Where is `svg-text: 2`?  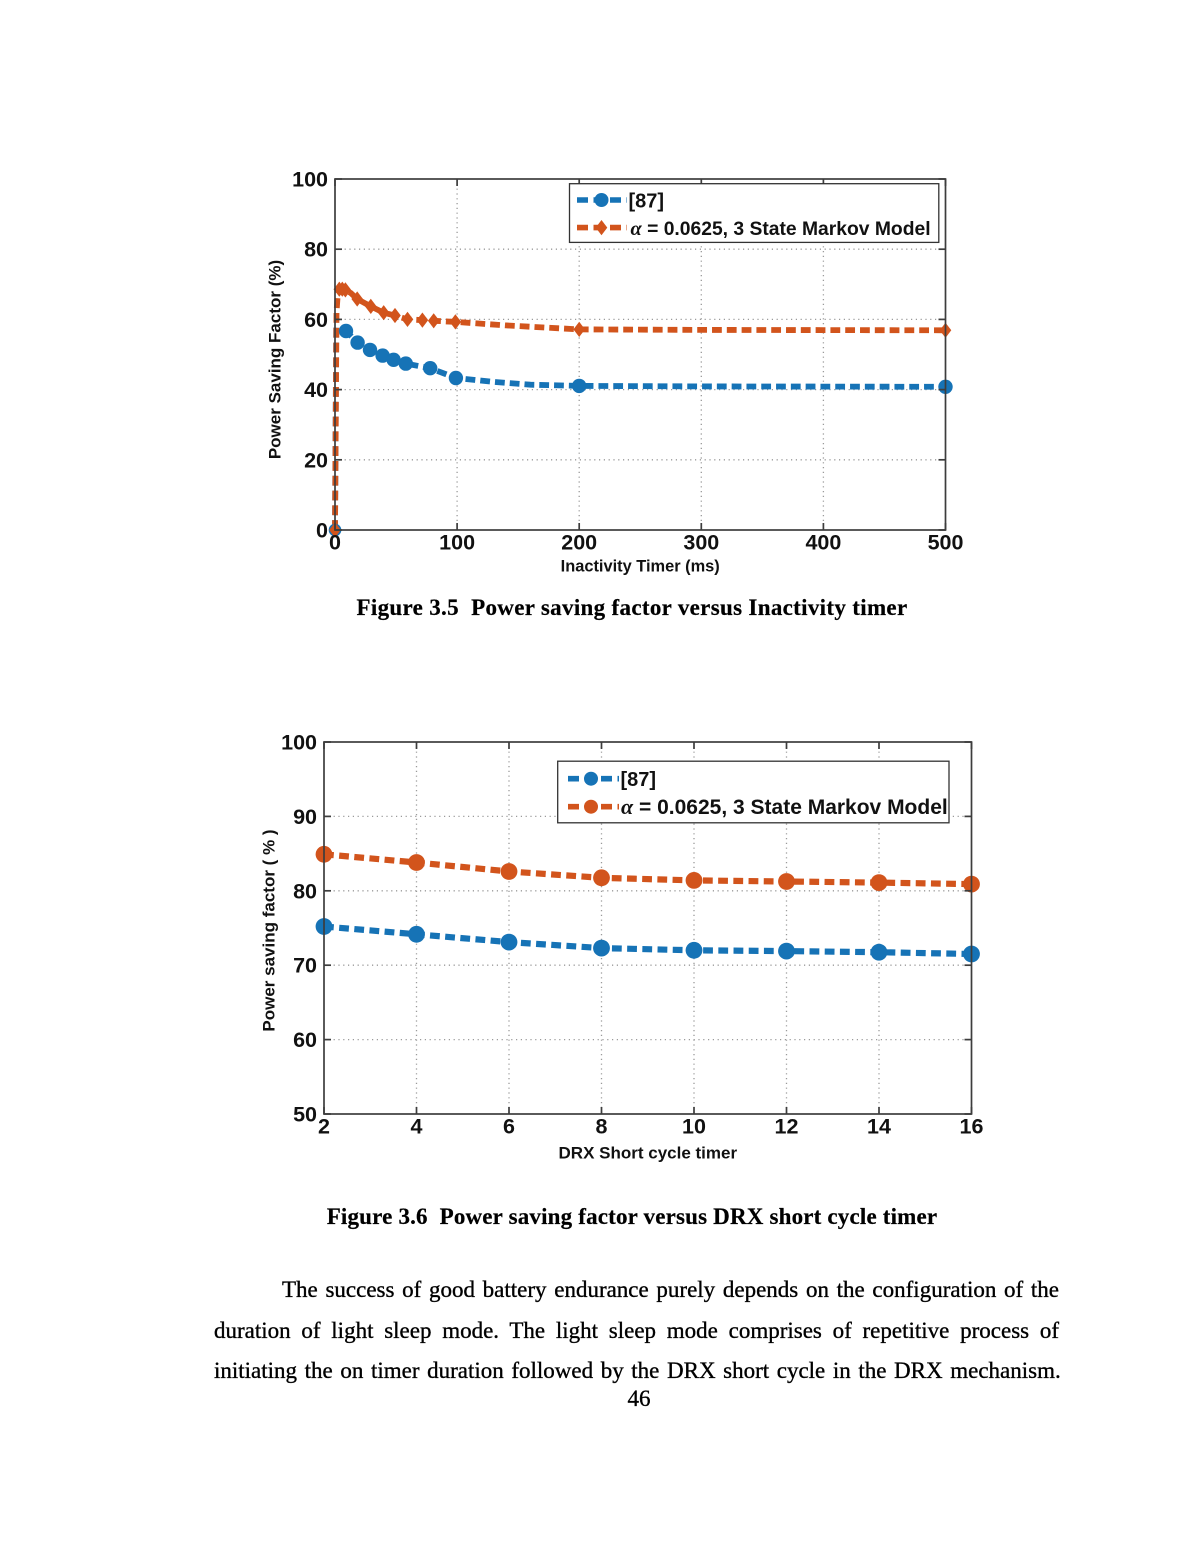
svg-text: 2 is located at coordinates (324, 1127).